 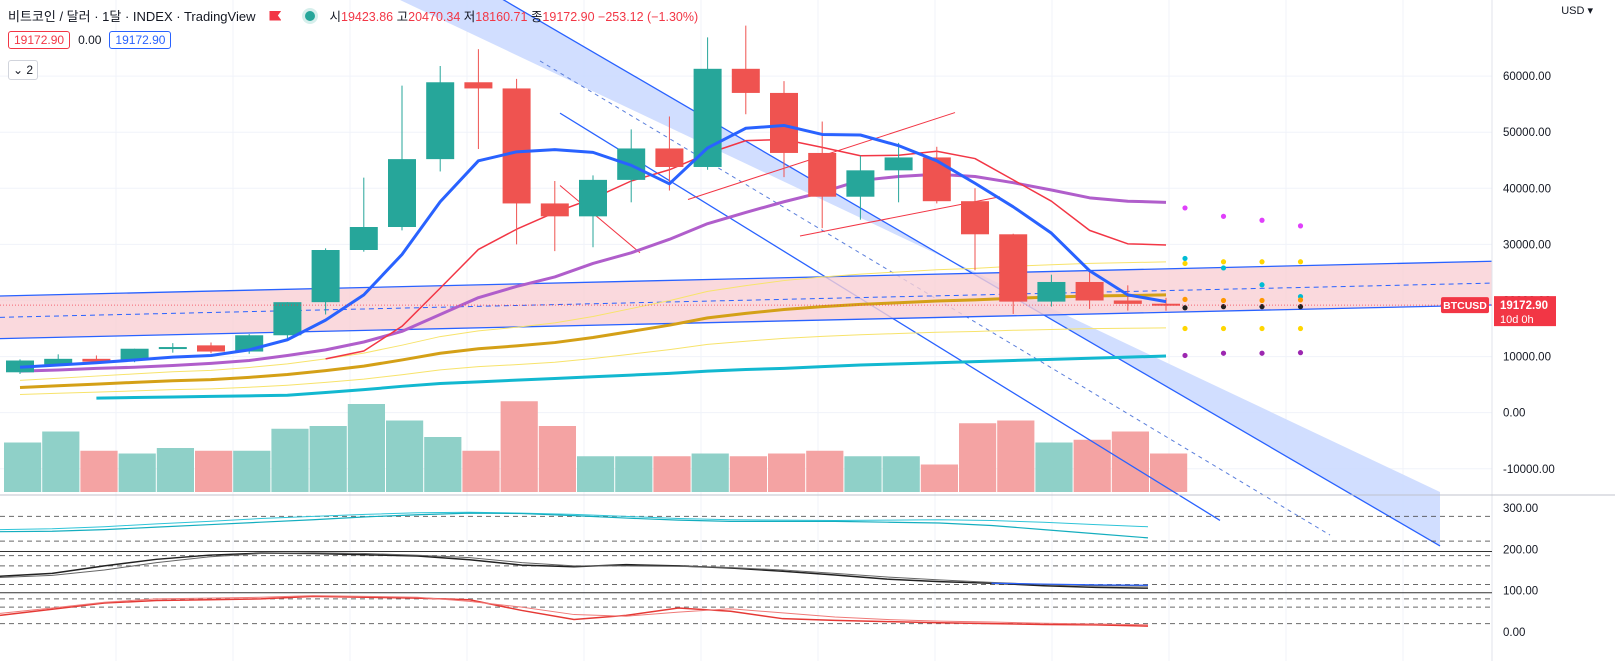 I want to click on low-value: 18160.71, so click(x=501, y=17).